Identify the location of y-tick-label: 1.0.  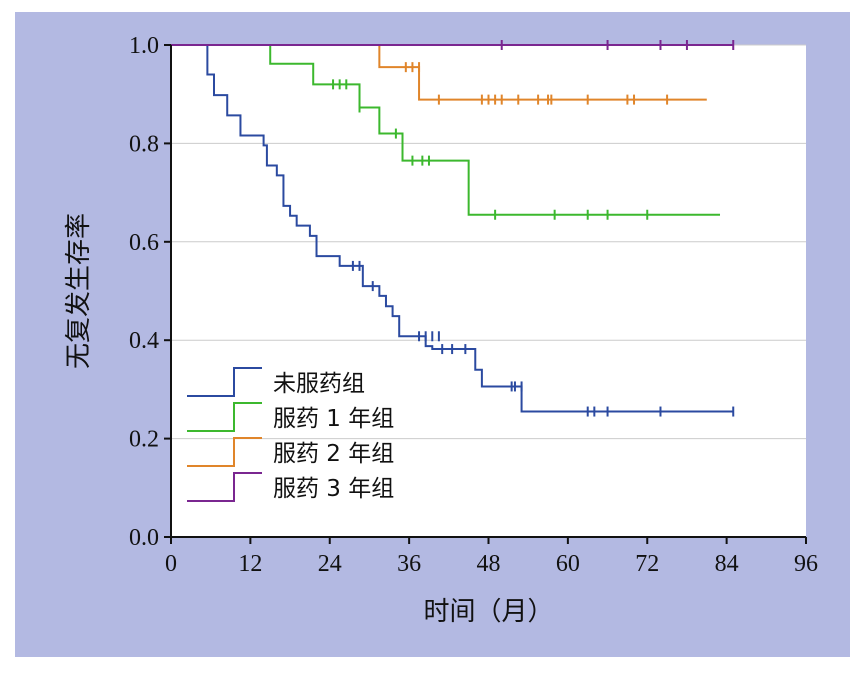
(144, 46).